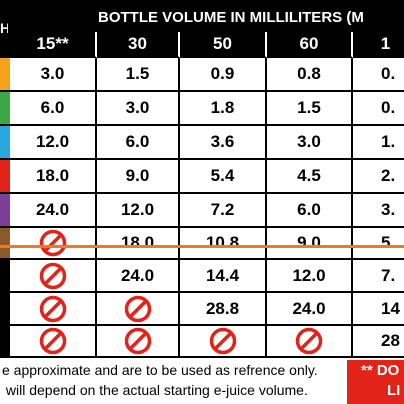  Describe the element at coordinates (378, 211) in the screenshot. I see `table-cell: 3.` at that location.